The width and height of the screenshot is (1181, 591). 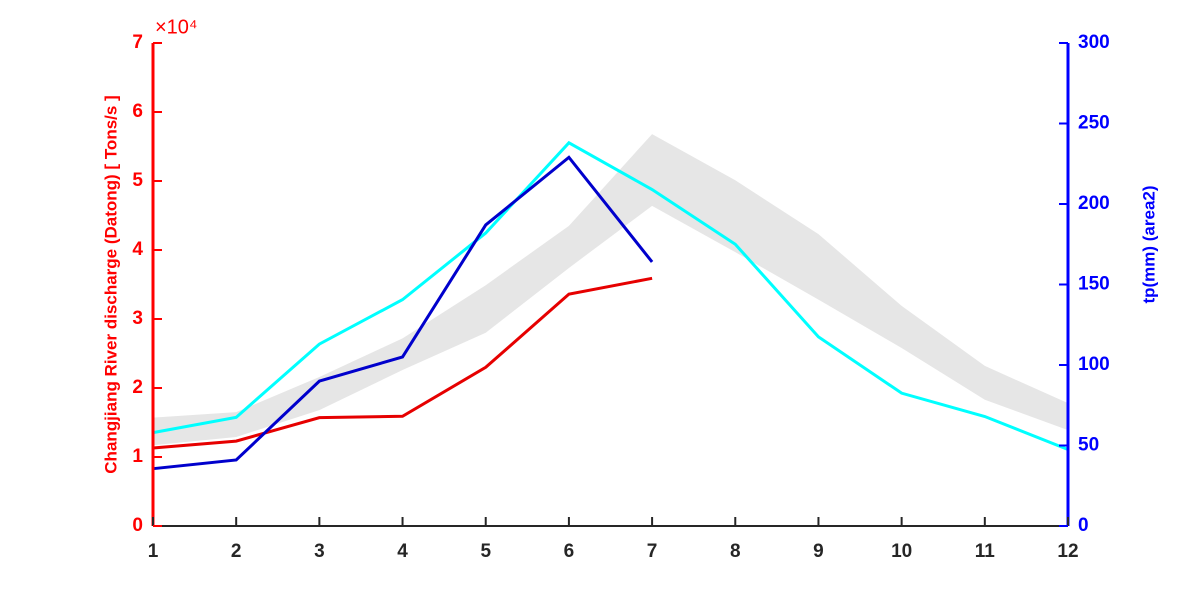 I want to click on x-tick-label: 1, so click(x=153, y=551).